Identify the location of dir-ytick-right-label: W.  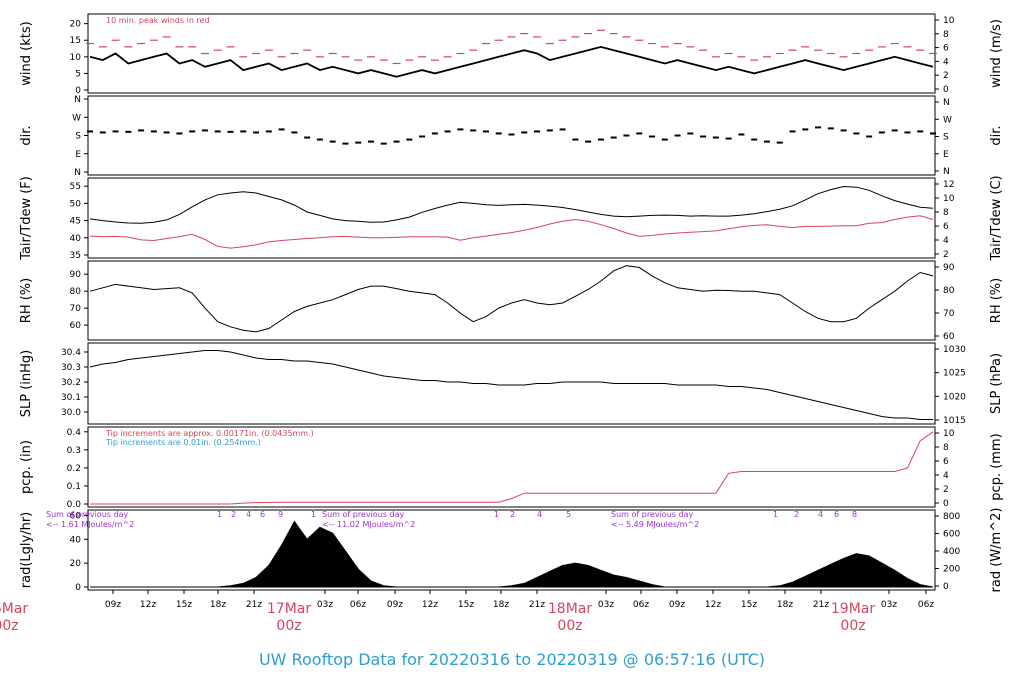
(947, 120).